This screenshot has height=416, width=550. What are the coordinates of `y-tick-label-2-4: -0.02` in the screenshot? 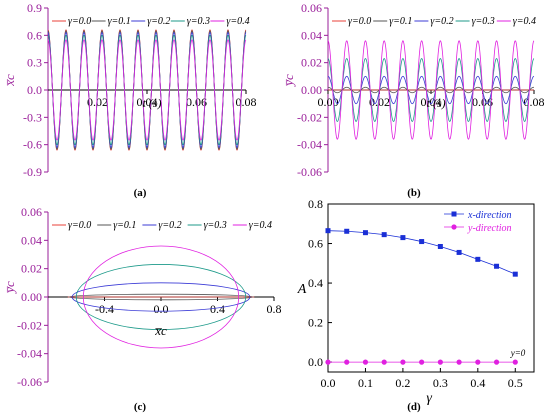 It's located at (29, 325).